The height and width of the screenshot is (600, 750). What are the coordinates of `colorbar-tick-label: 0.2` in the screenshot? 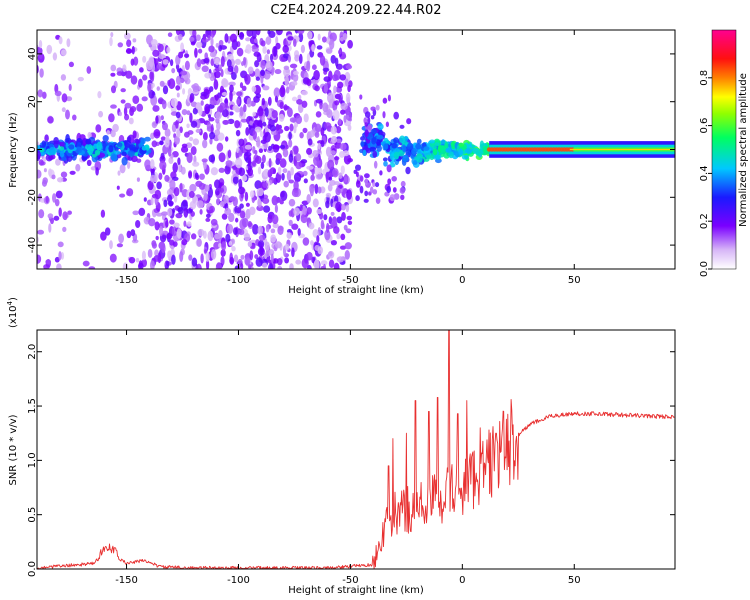 It's located at (704, 221).